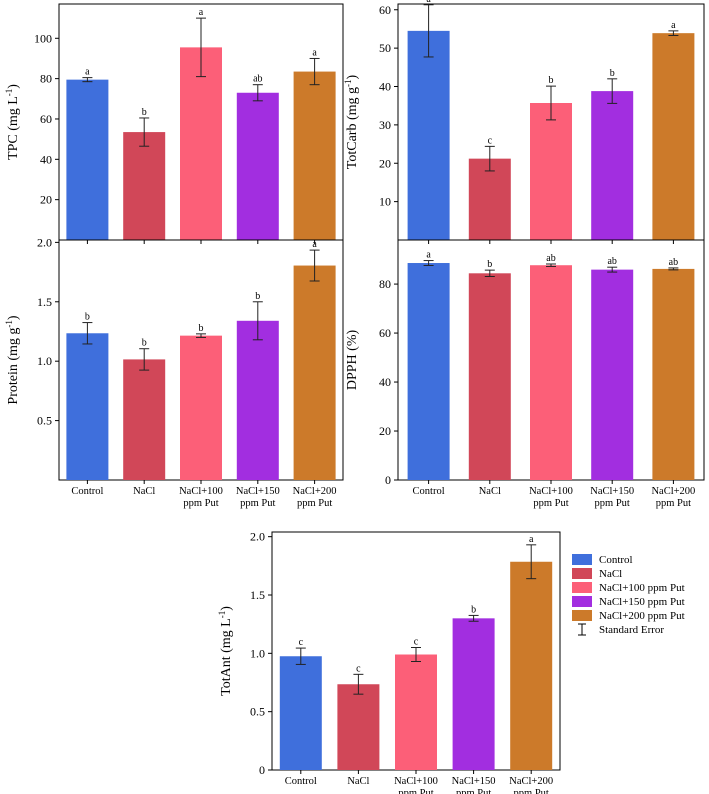  What do you see at coordinates (385, 202) in the screenshot?
I see `y-tick-label: 10` at bounding box center [385, 202].